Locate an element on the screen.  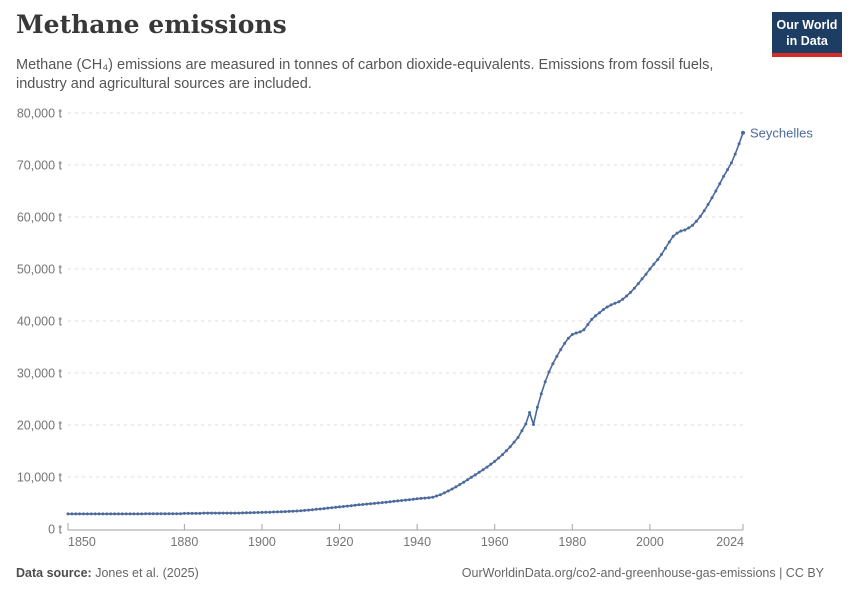
x-tick-label: 1920 is located at coordinates (340, 542).